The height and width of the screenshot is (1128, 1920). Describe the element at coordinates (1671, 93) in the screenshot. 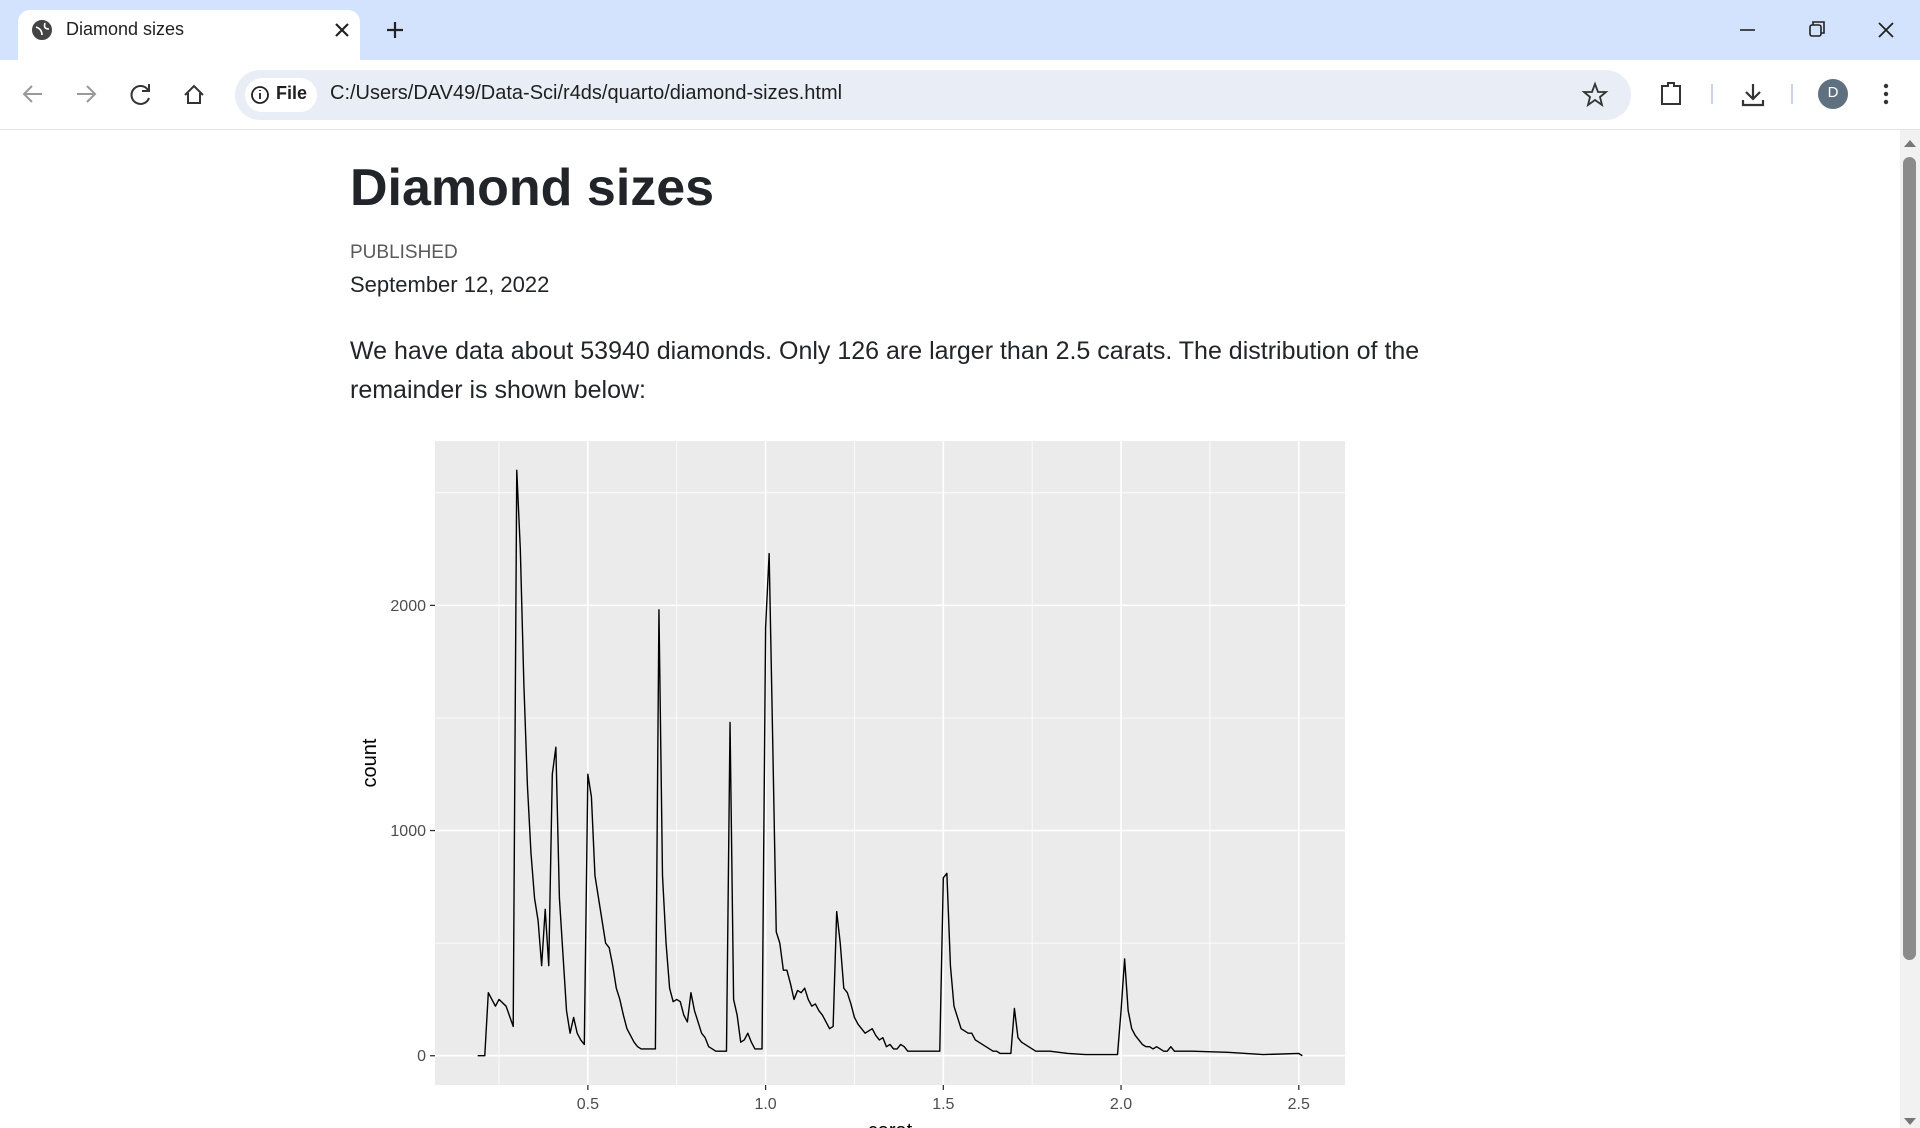

I see `extensions` at that location.